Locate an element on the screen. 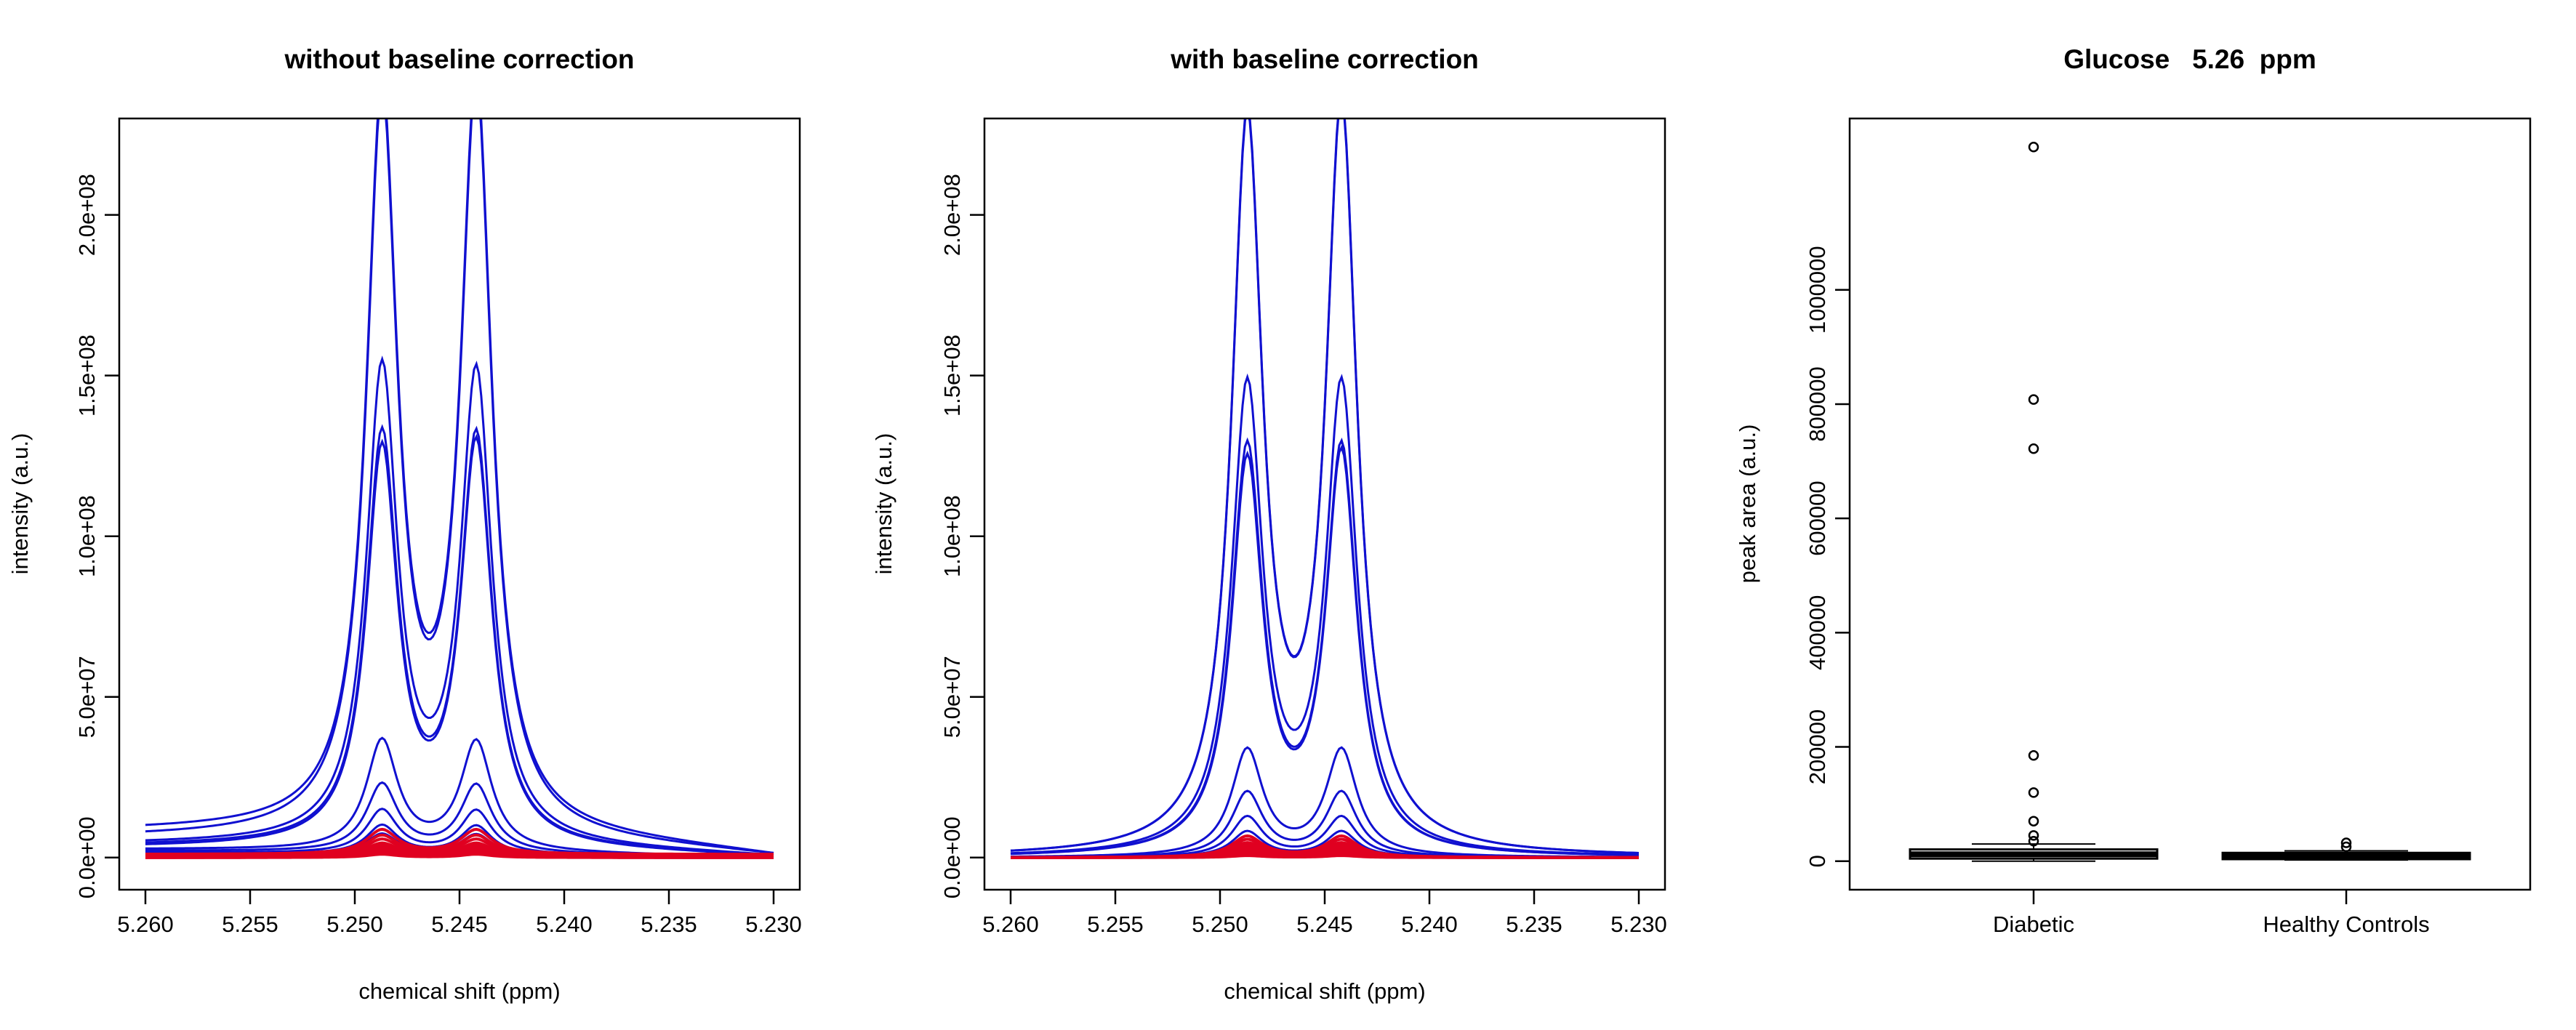 This screenshot has width=2576, height=1030. panel-2-xlabel: chemical shift (ppm) is located at coordinates (1324, 991).